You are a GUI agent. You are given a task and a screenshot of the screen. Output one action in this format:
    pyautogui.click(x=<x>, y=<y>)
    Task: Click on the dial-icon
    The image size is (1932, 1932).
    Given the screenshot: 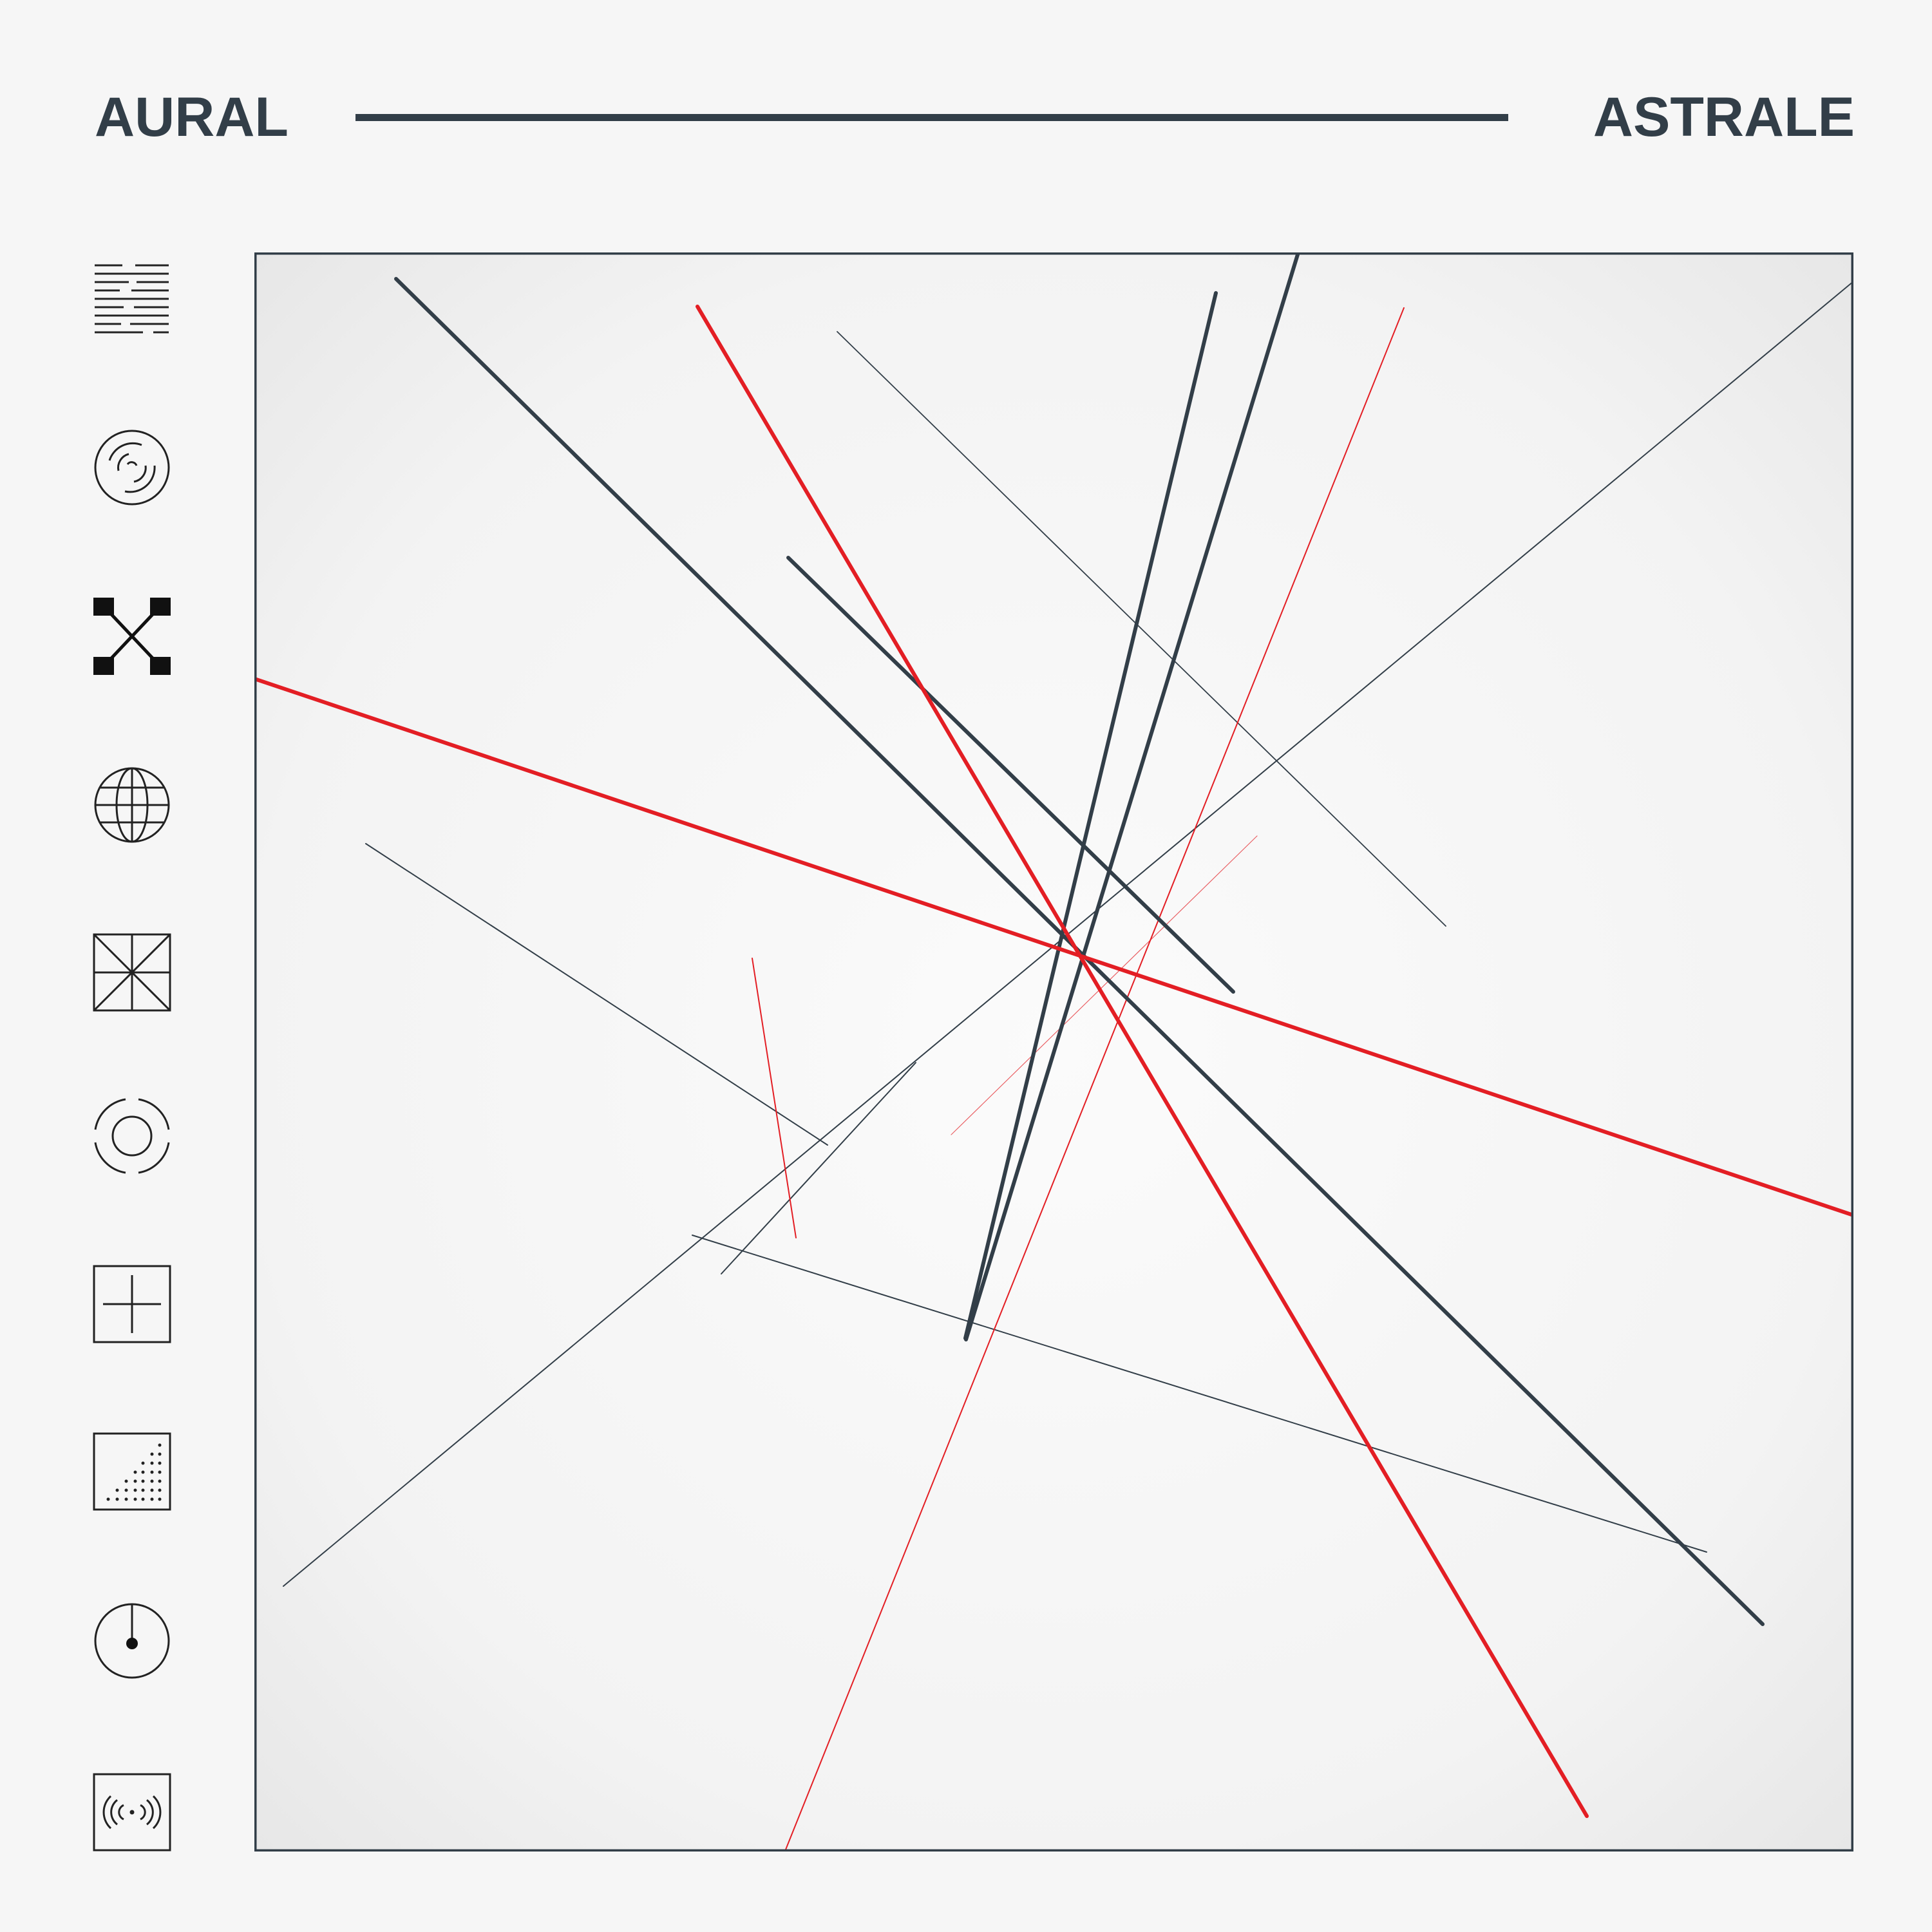 What is the action you would take?
    pyautogui.click(x=132, y=1641)
    